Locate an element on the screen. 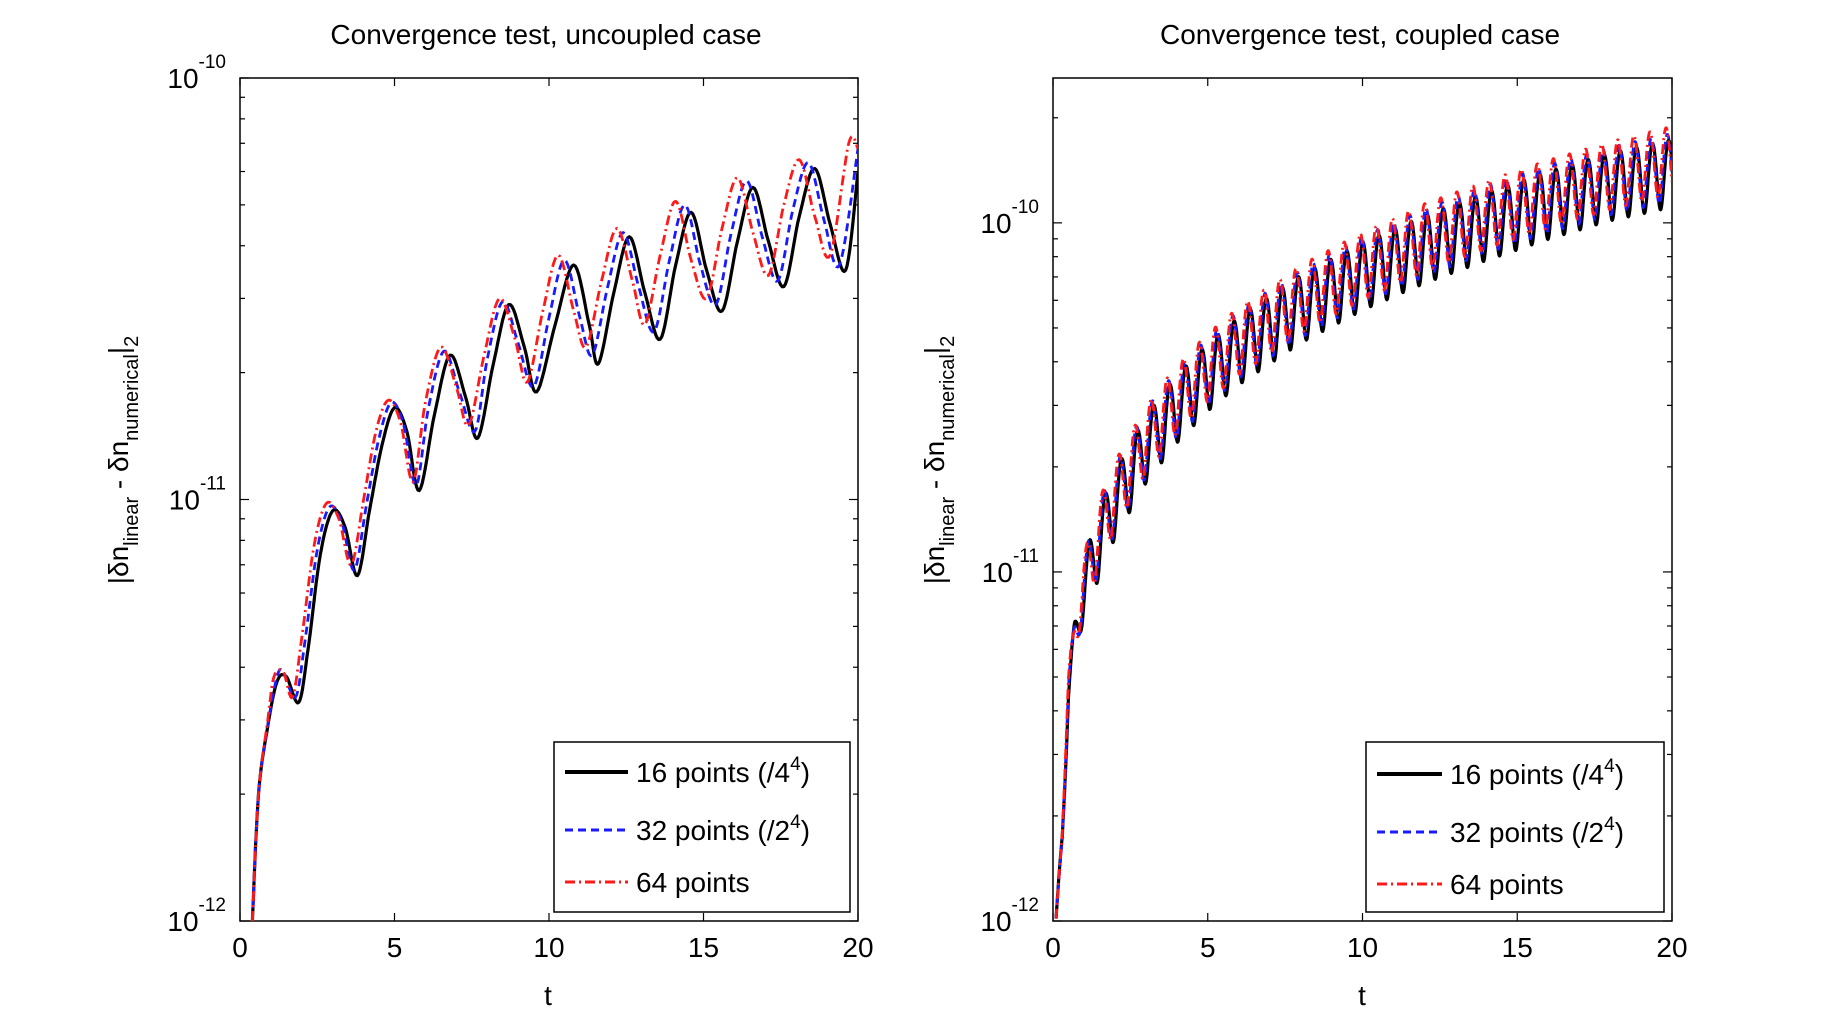 This screenshot has width=1822, height=1024. y-axis-label-uncoupled: |δnlinear - δnnumerical|2 is located at coordinates (123, 460).